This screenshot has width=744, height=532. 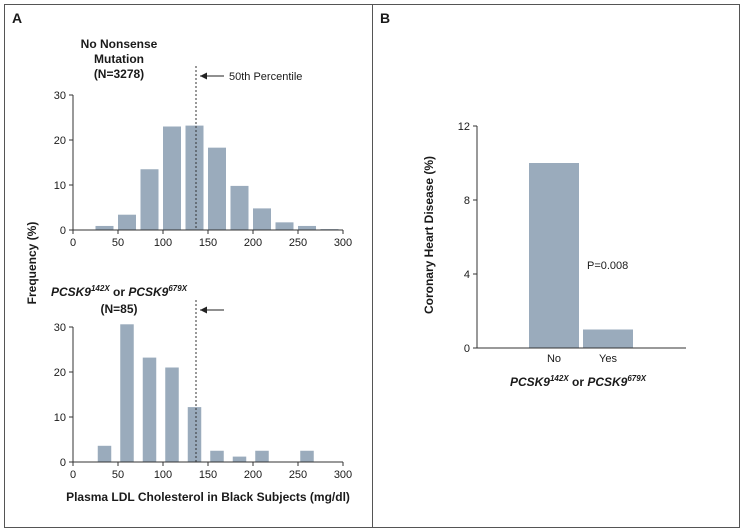 I want to click on a-top-x-tick-label: 250, so click(x=298, y=243).